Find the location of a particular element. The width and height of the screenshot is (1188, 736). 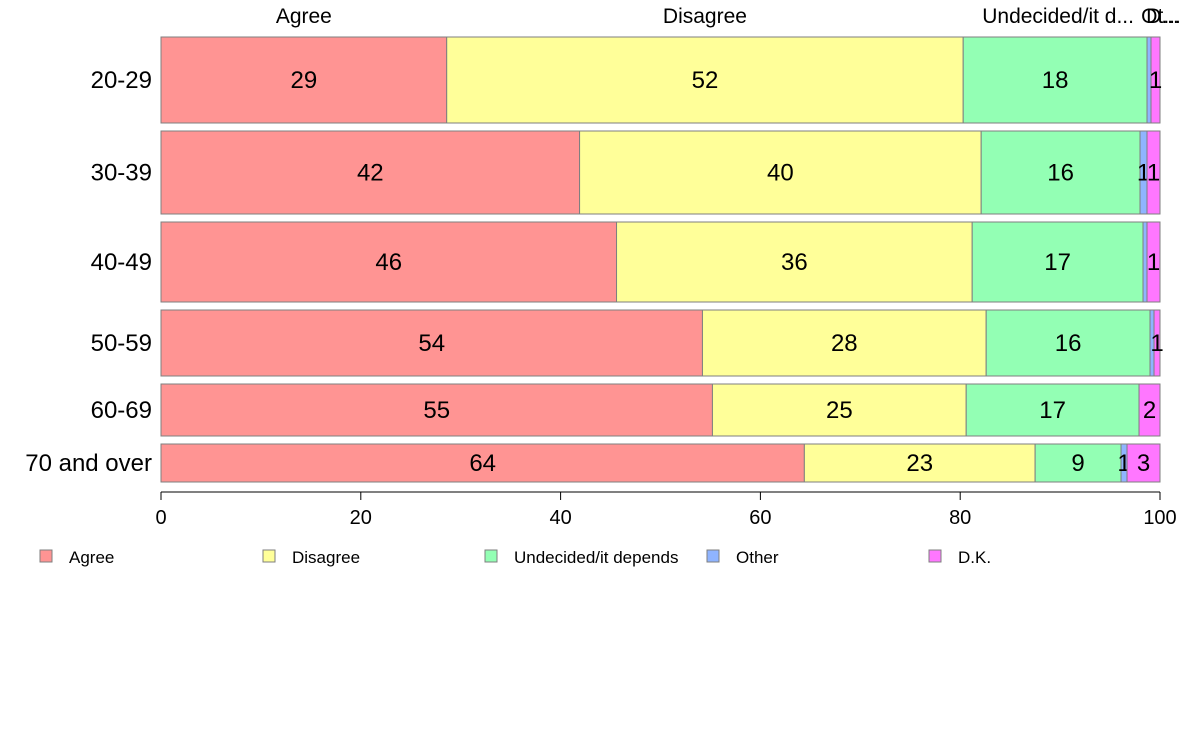

x-tick-label-100: 100 is located at coordinates (1159, 518).